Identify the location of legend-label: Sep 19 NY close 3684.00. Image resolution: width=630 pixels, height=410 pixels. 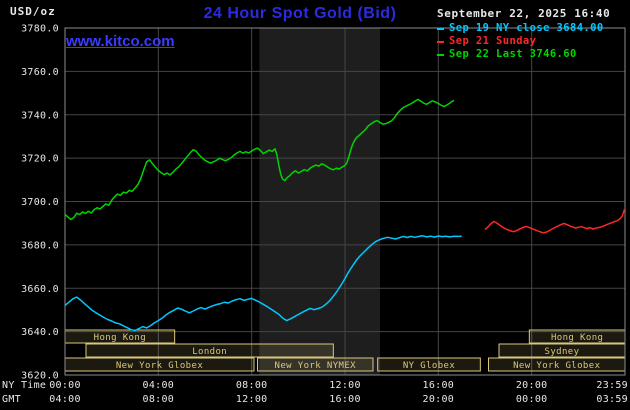
(526, 28).